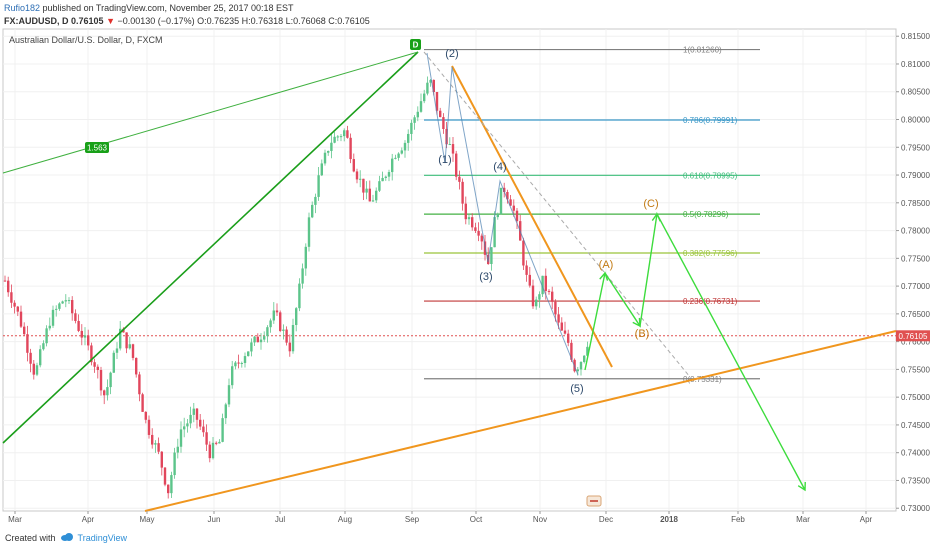 The image size is (932, 550). I want to click on change-label: −0.00130 (−0.17%), so click(156, 21).